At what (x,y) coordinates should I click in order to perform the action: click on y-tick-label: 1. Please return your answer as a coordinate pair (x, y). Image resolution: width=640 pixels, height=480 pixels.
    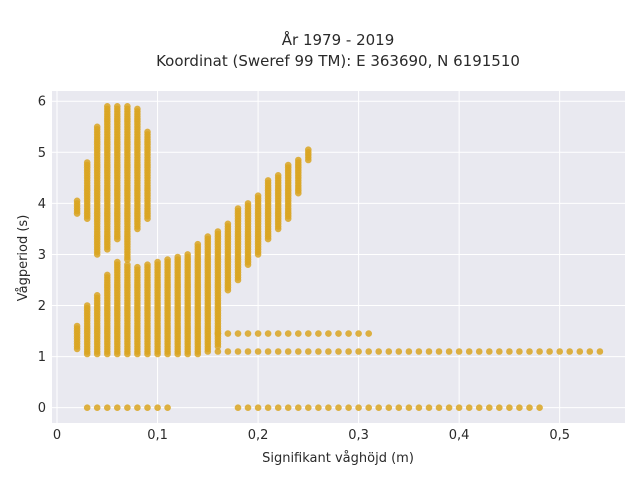
    Looking at the image, I should click on (42, 357).